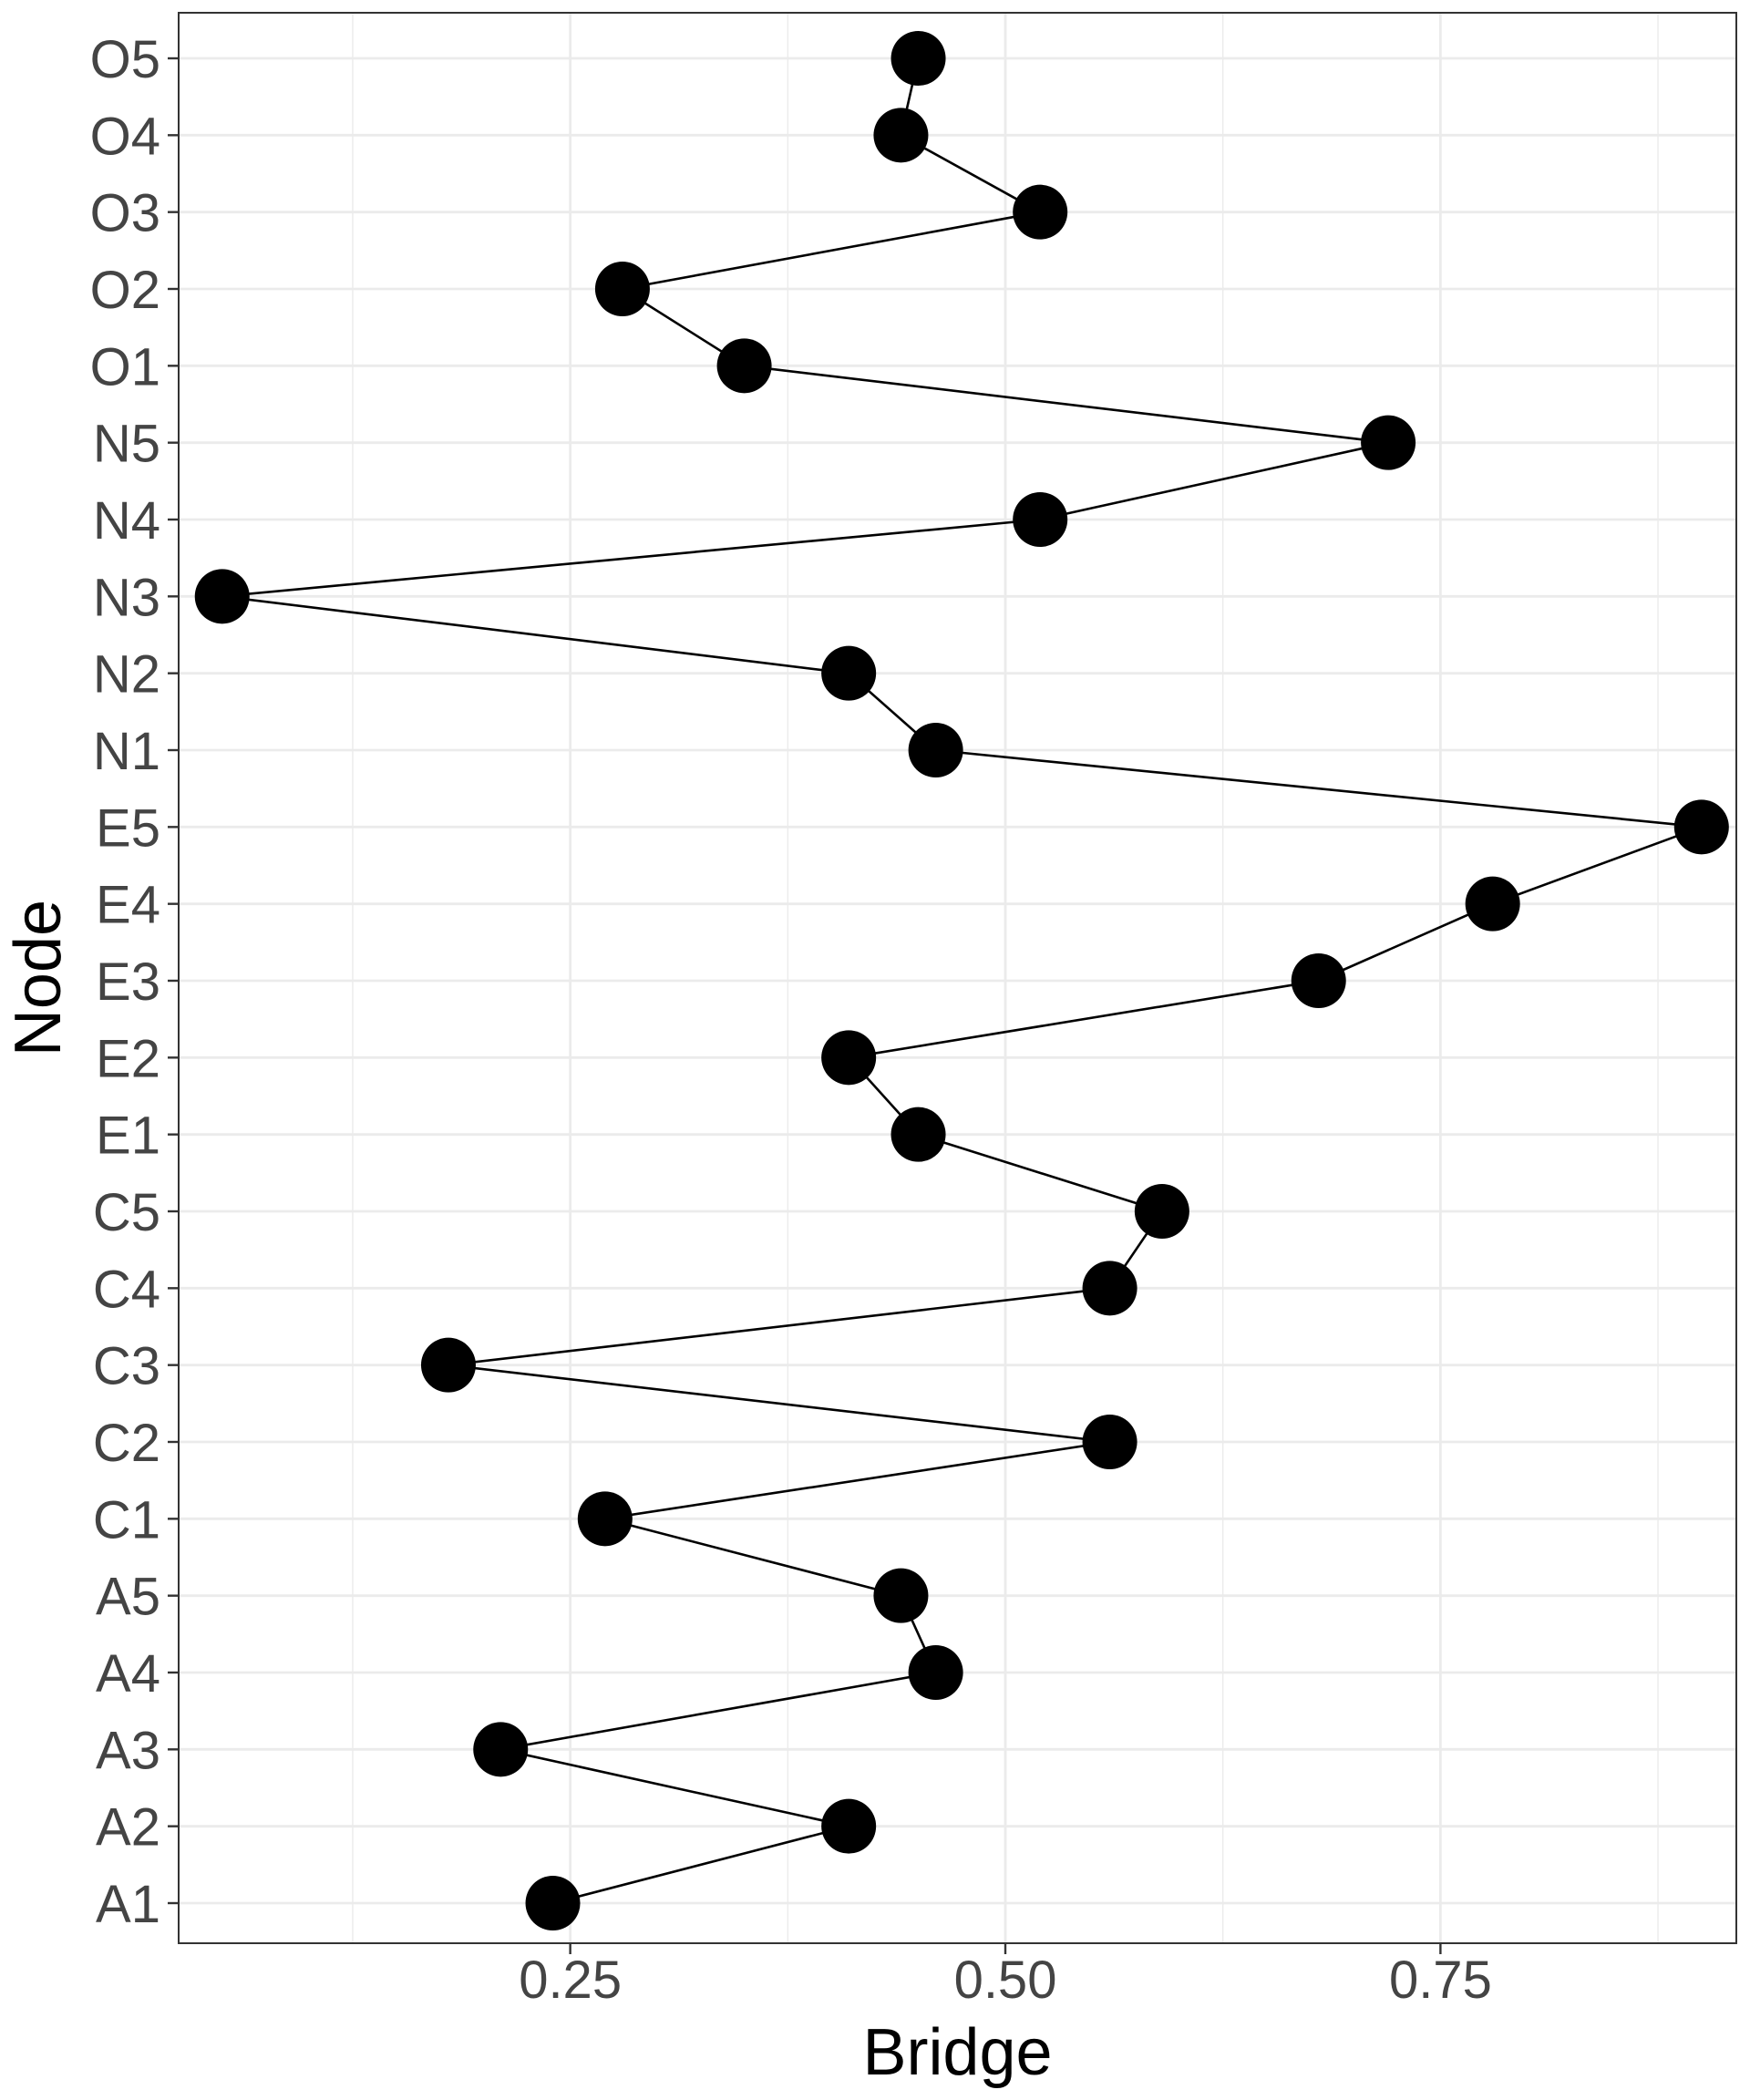 This screenshot has width=1750, height=2100. What do you see at coordinates (128, 1597) in the screenshot?
I see `y-tick-label-a5: A5` at bounding box center [128, 1597].